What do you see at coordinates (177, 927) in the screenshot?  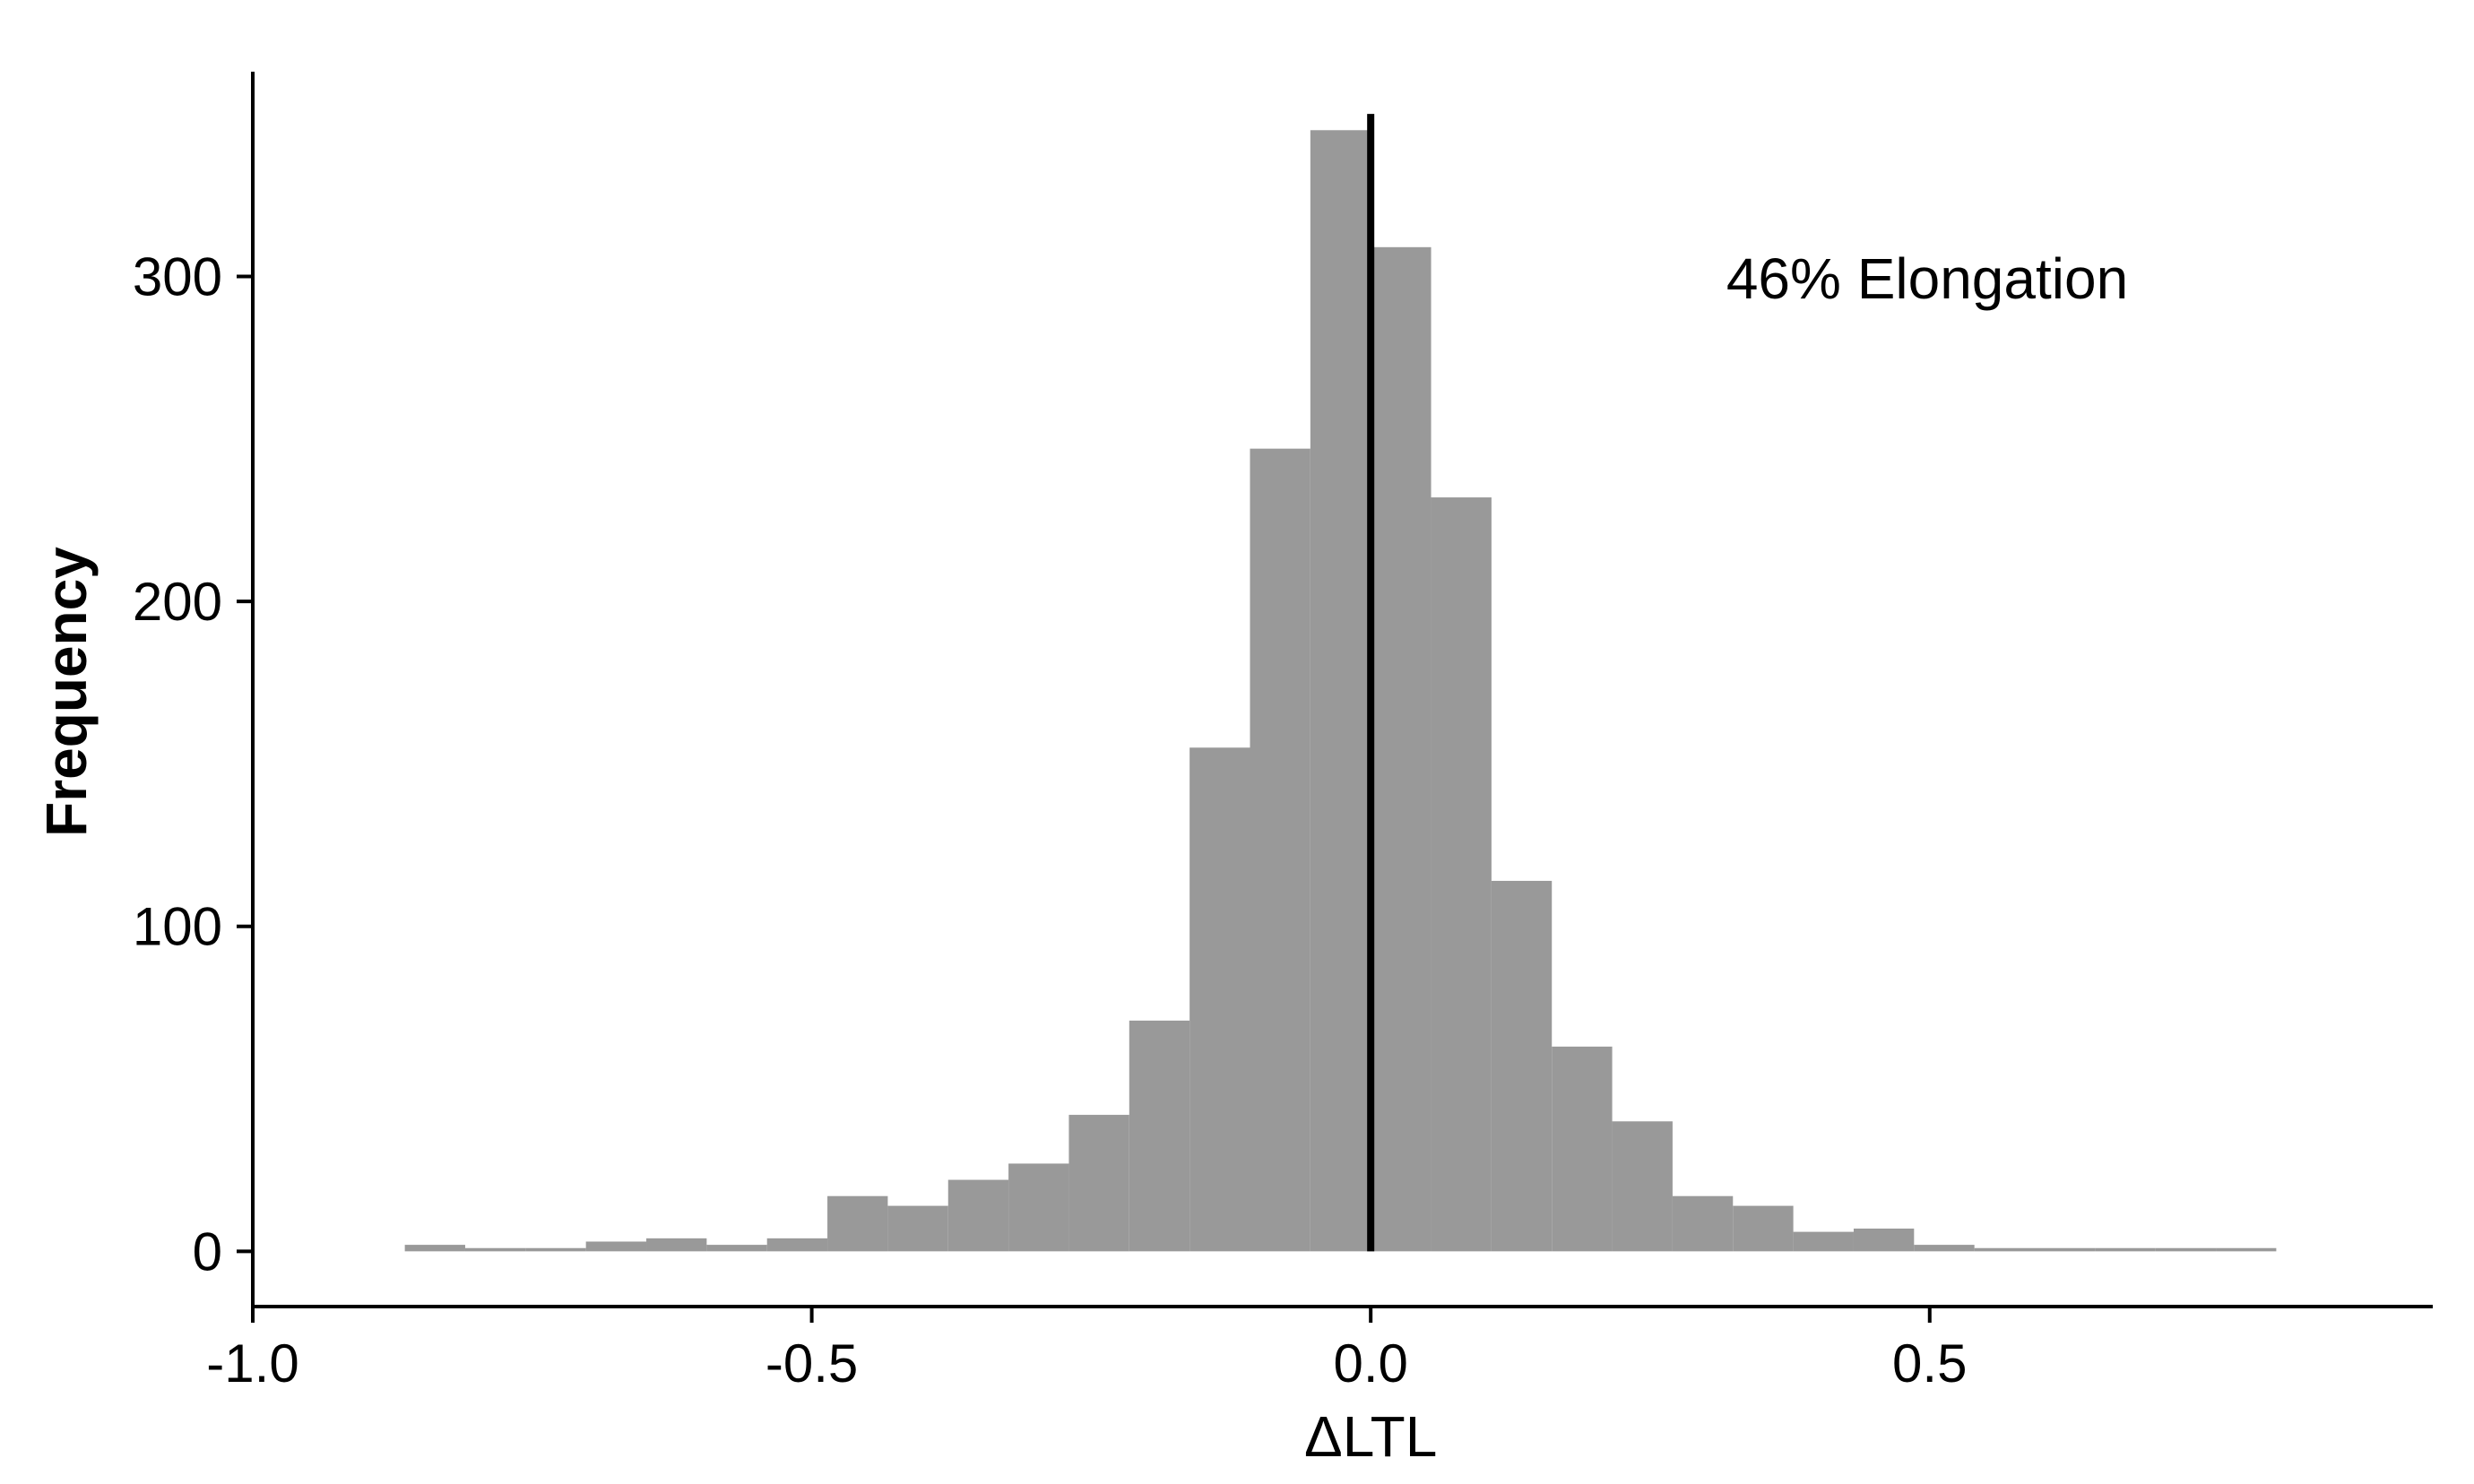 I see `y-tick-label-1: 100` at bounding box center [177, 927].